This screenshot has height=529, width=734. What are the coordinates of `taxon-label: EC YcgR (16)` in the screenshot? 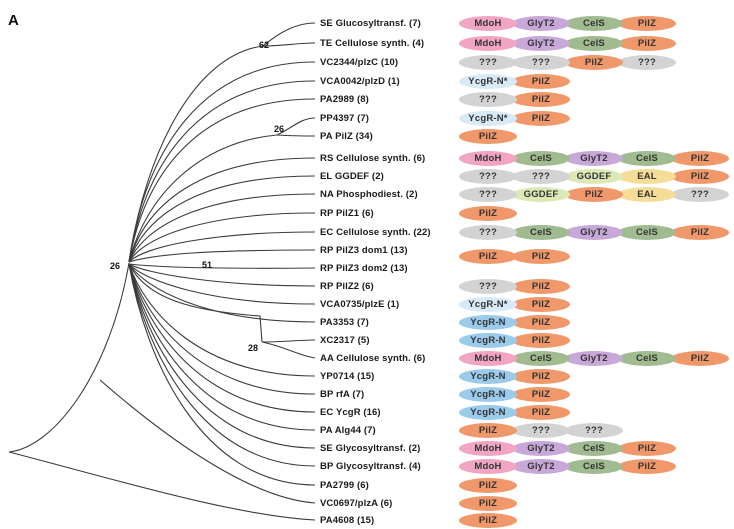 It's located at (350, 412).